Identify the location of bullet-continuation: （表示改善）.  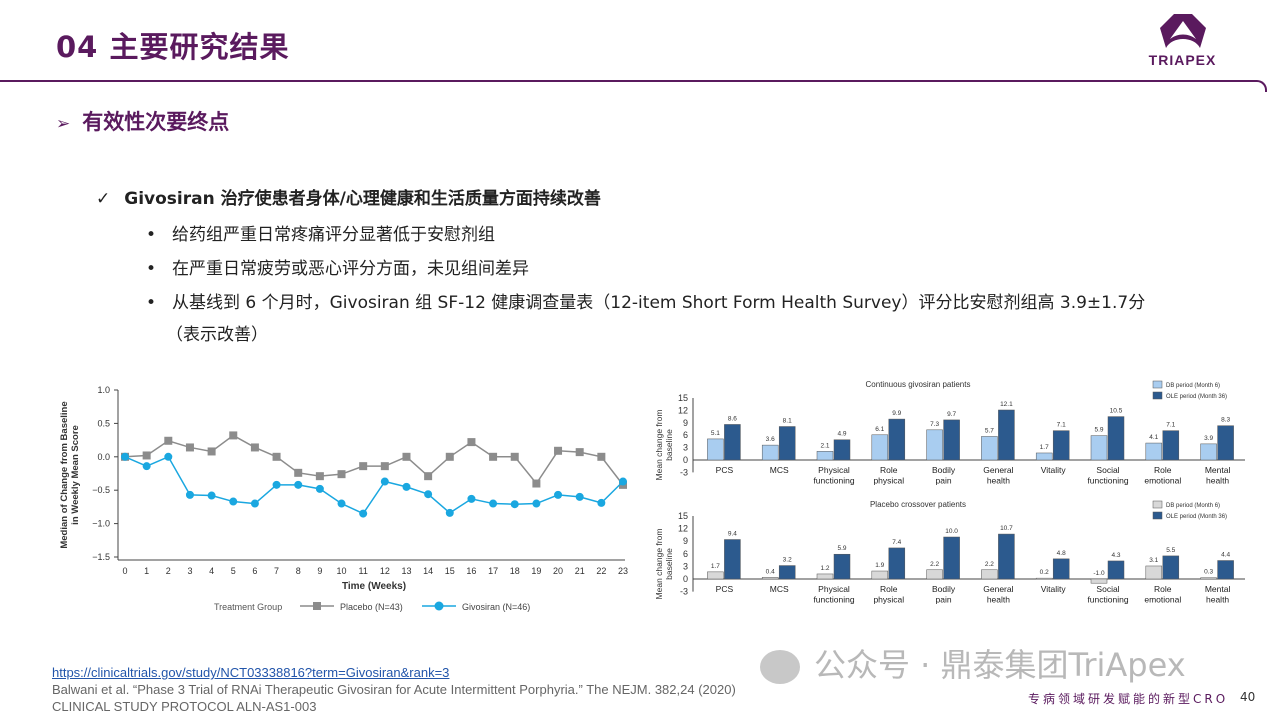
(217, 332).